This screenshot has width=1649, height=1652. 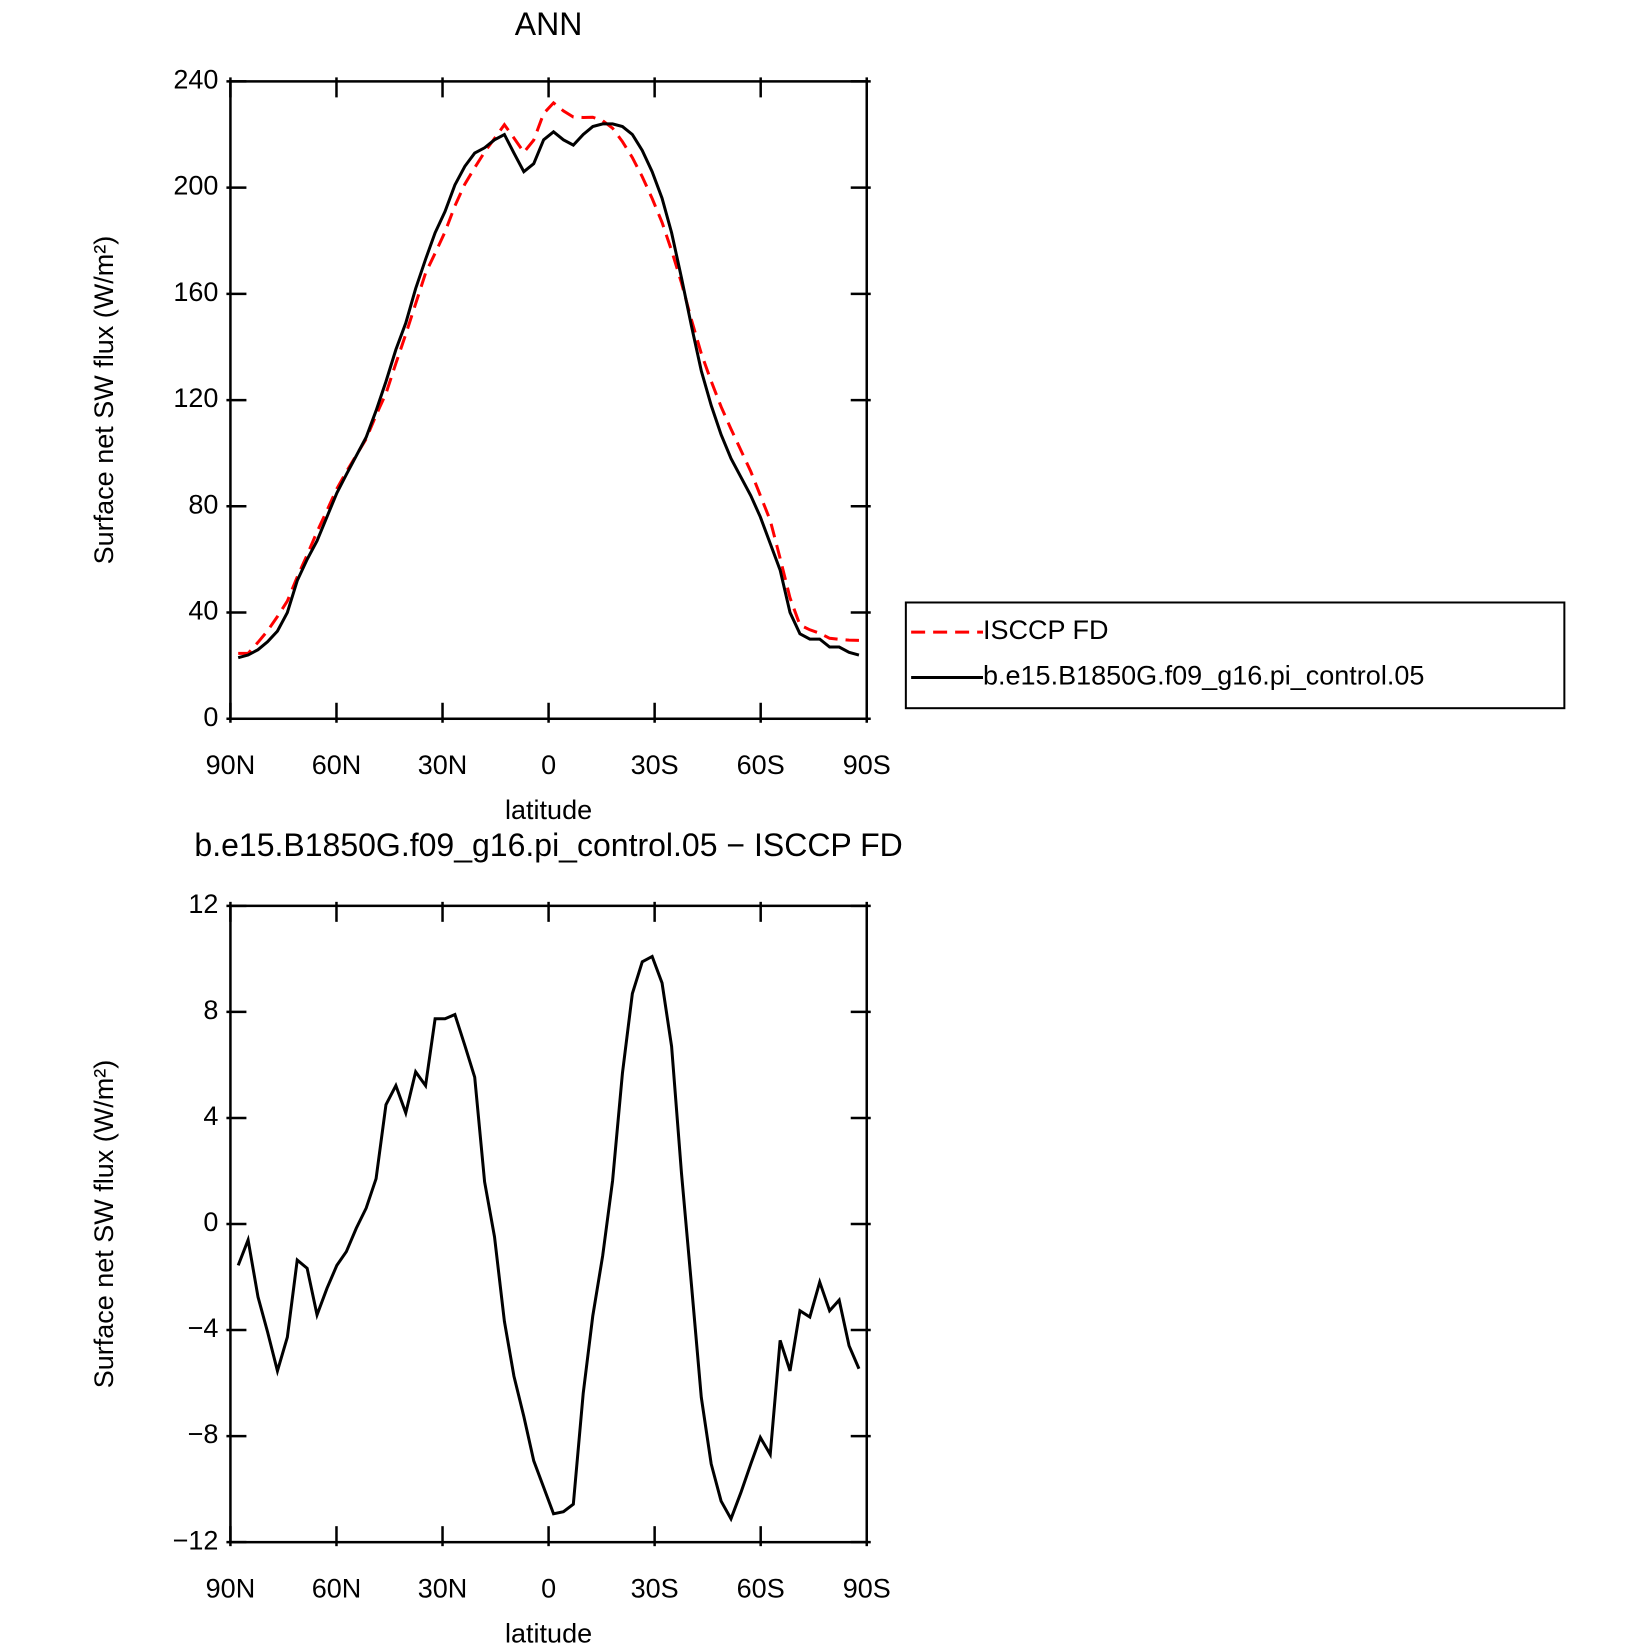 I want to click on legend-label: b.e15.B1850G.f09_g16.pi_control.05, so click(x=1203, y=676).